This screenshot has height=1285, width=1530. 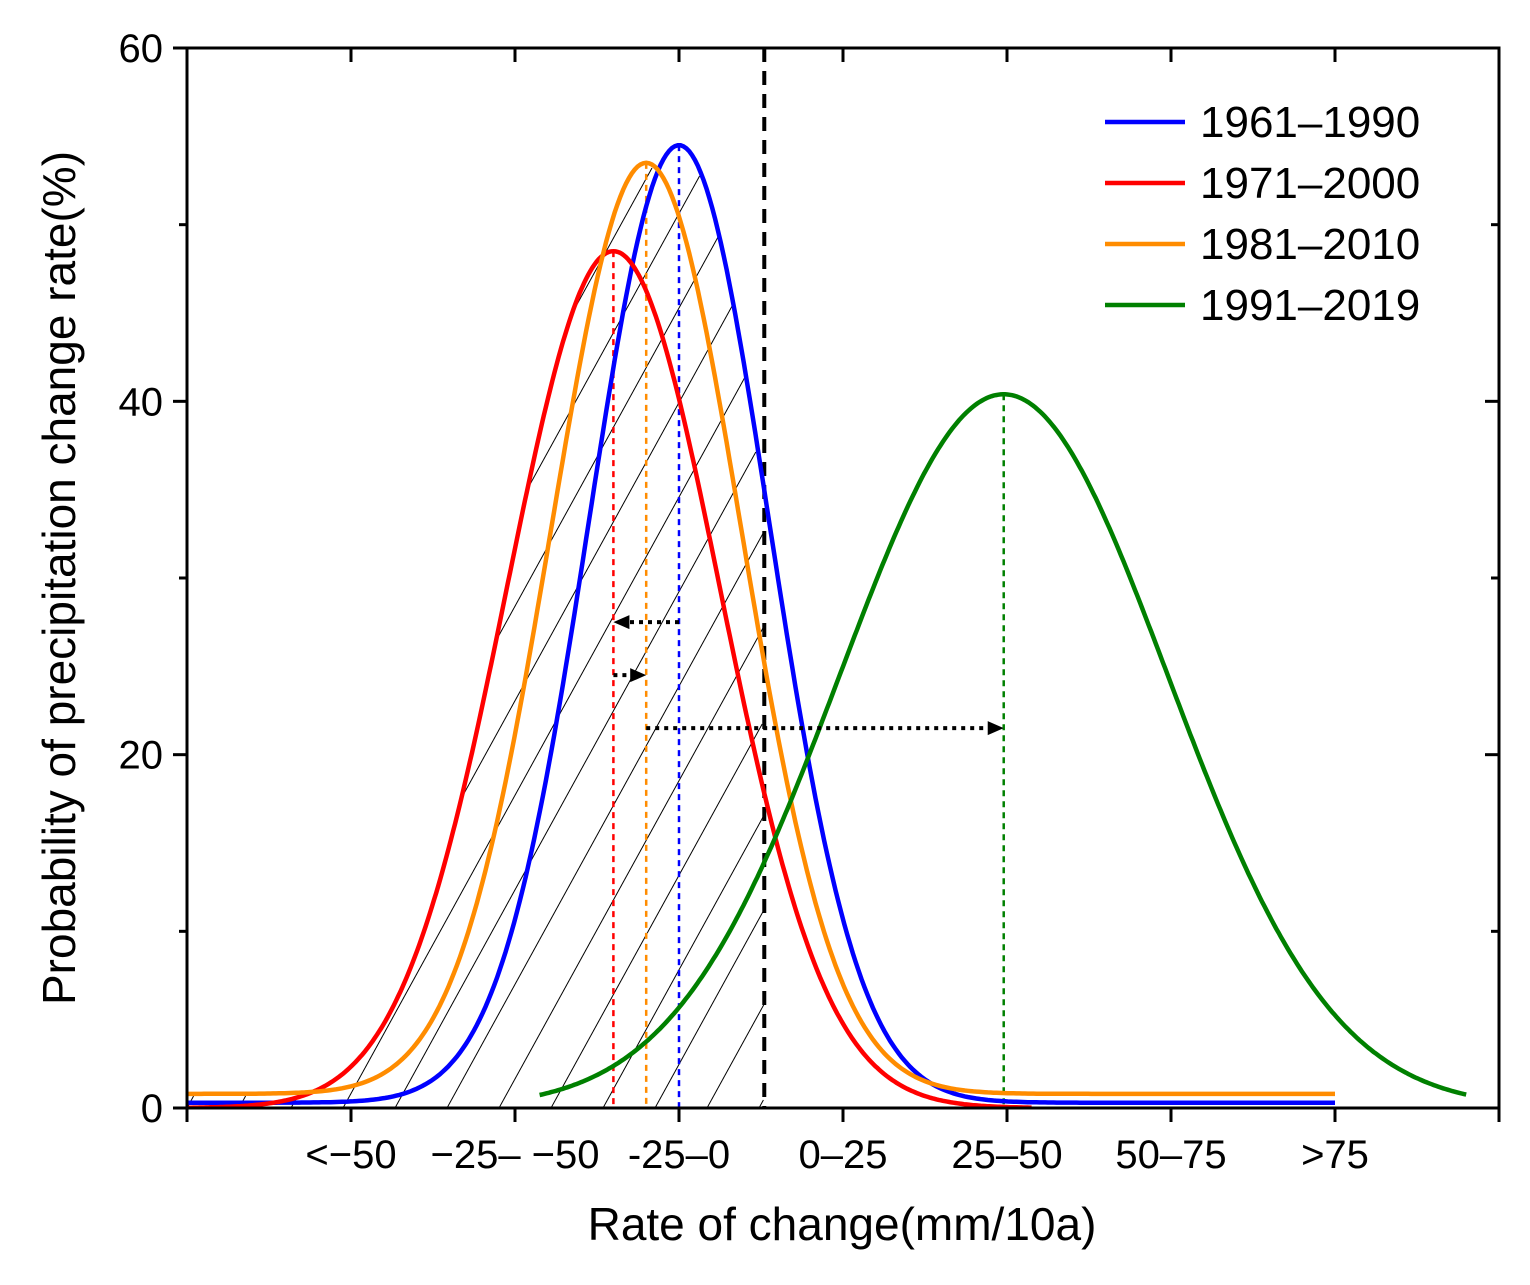 What do you see at coordinates (1310, 305) in the screenshot?
I see `legend-label: 1991–2019` at bounding box center [1310, 305].